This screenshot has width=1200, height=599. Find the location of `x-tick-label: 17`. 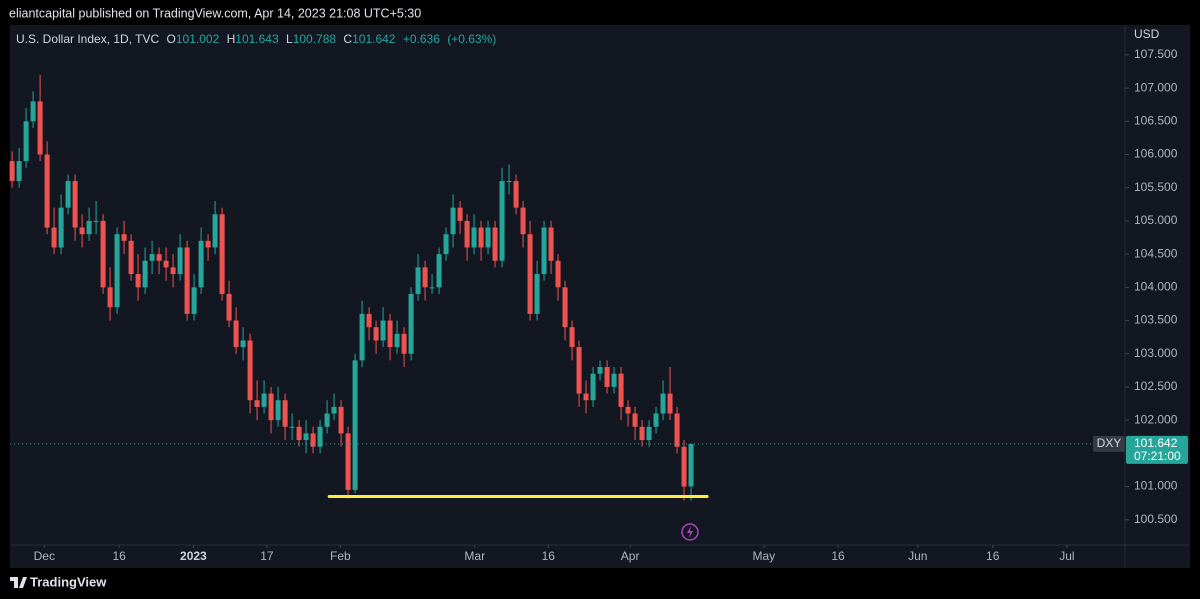

x-tick-label: 17 is located at coordinates (267, 556).